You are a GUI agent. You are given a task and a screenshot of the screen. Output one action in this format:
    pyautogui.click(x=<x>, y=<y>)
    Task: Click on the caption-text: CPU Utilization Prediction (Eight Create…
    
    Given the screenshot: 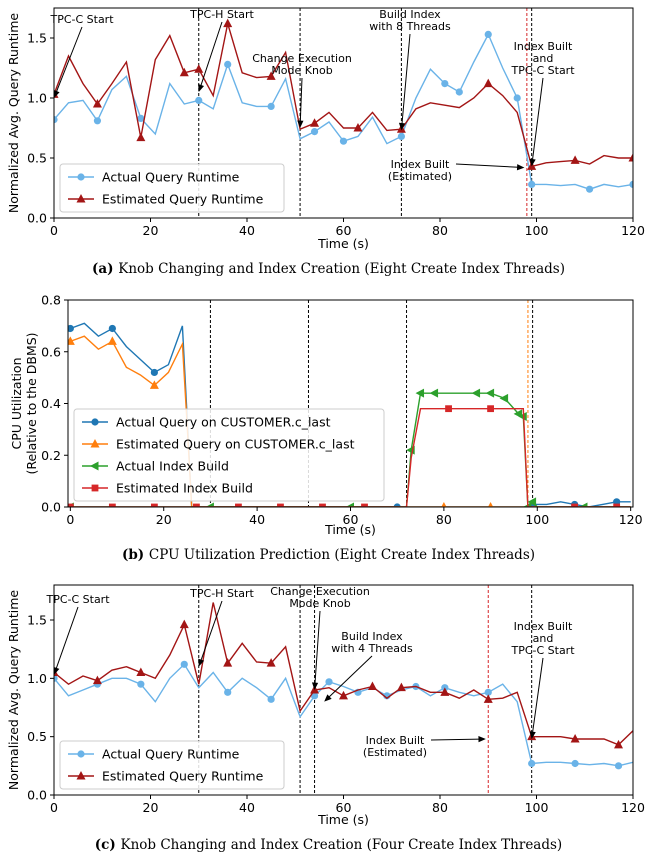 What is the action you would take?
    pyautogui.click(x=342, y=555)
    